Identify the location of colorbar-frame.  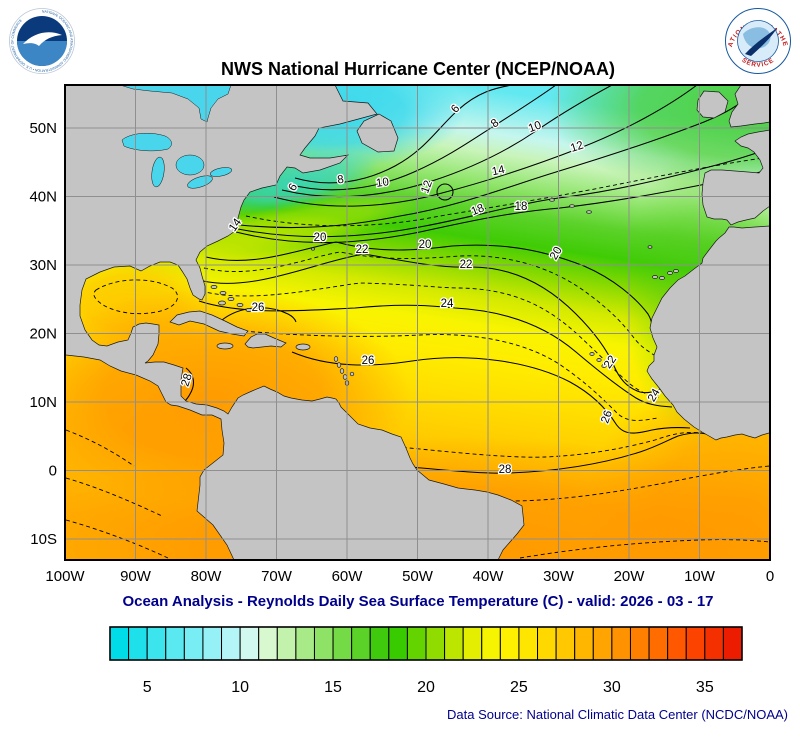
(426, 643).